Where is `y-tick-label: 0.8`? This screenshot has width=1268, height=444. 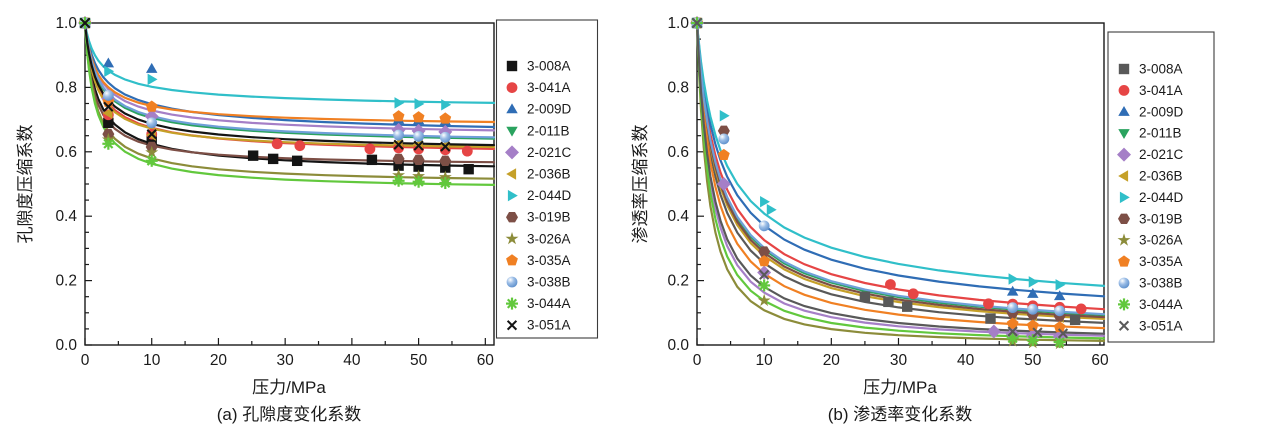
y-tick-label: 0.8 is located at coordinates (678, 87).